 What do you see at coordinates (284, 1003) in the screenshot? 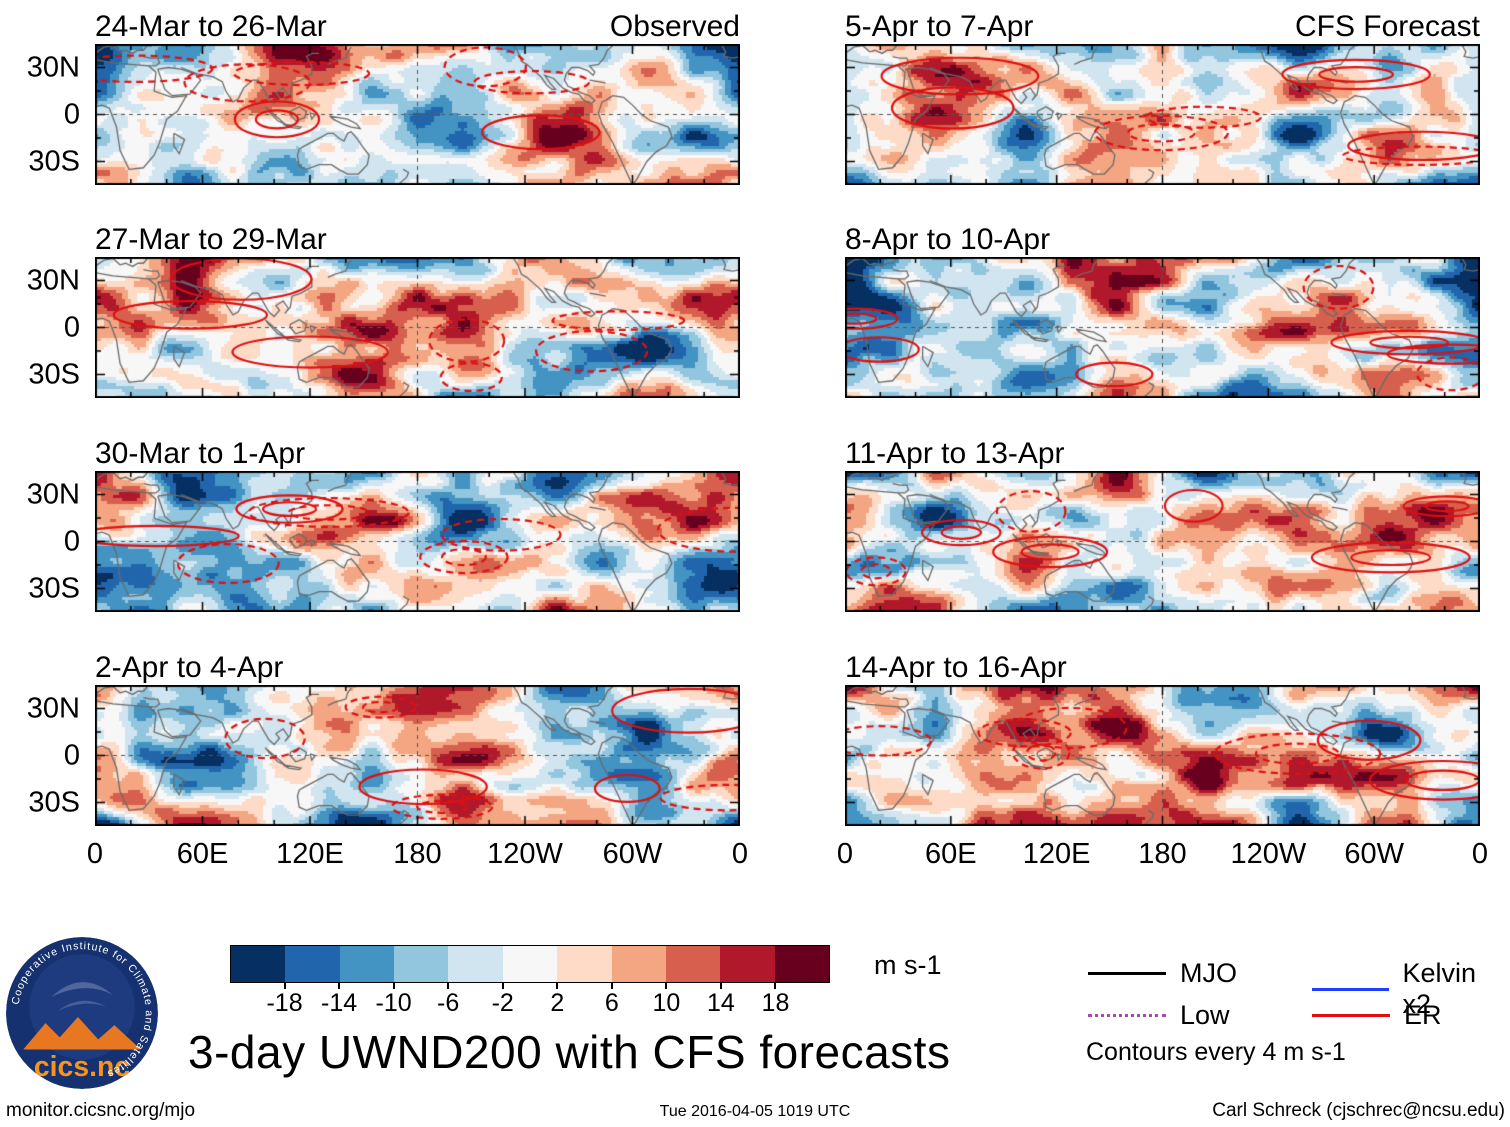
I see `colorbar-tick-label: -18` at bounding box center [284, 1003].